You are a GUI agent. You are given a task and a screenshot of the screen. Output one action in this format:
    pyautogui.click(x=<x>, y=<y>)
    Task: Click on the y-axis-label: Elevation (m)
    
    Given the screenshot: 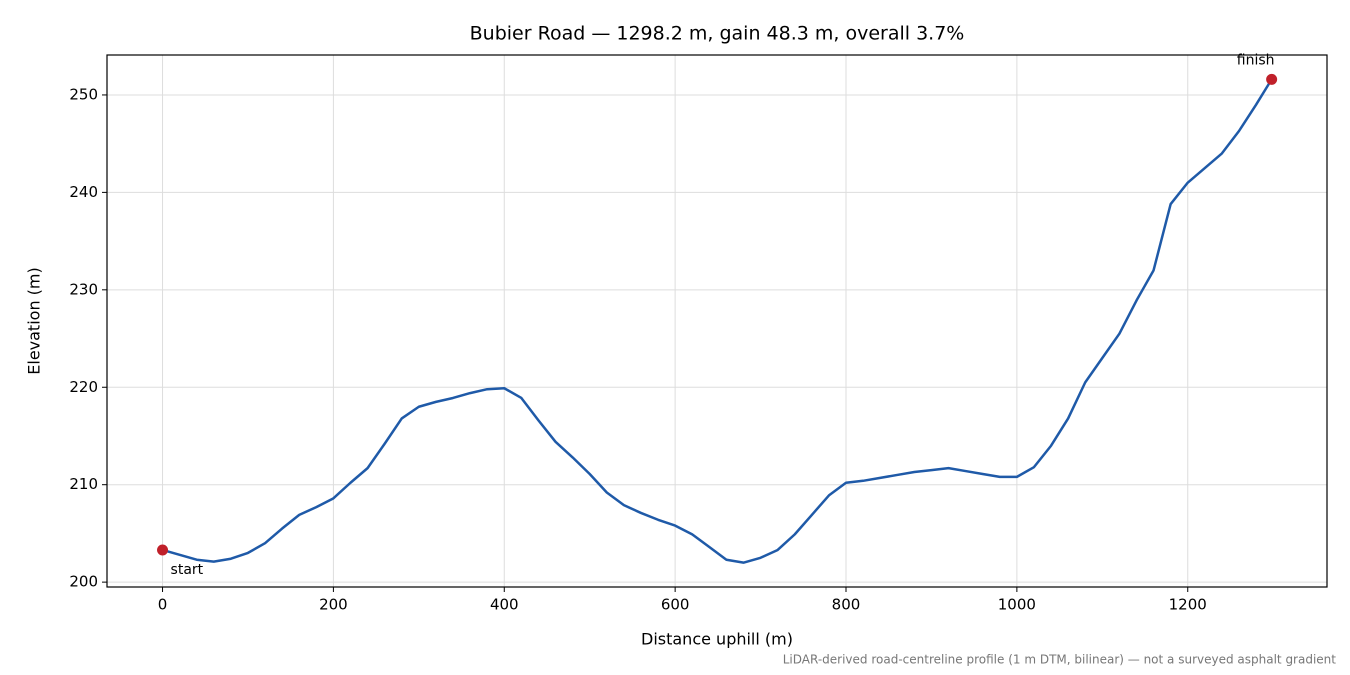 What is the action you would take?
    pyautogui.click(x=34, y=320)
    